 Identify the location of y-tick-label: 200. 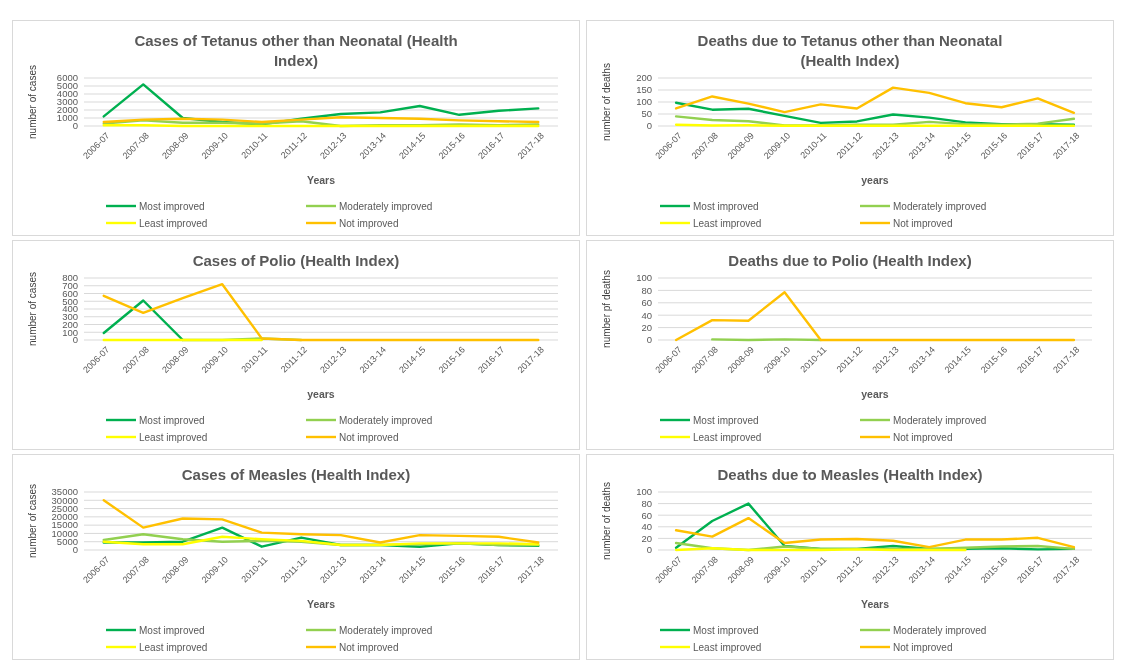
(644, 78).